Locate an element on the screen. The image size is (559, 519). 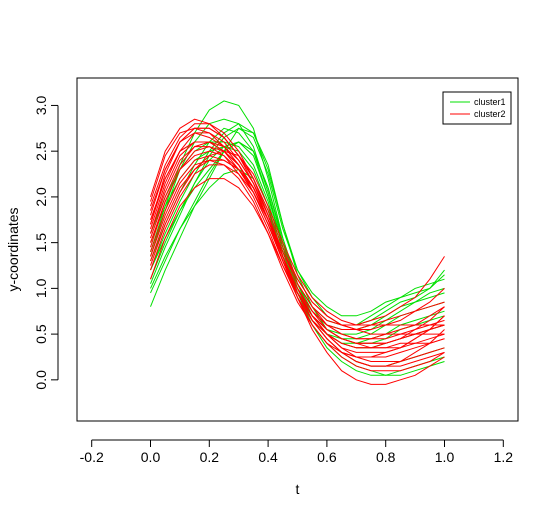
y-axis: 0.0 0.5 1.0 1.5 2.0 2.5 3.0 is located at coordinates (46, 242).